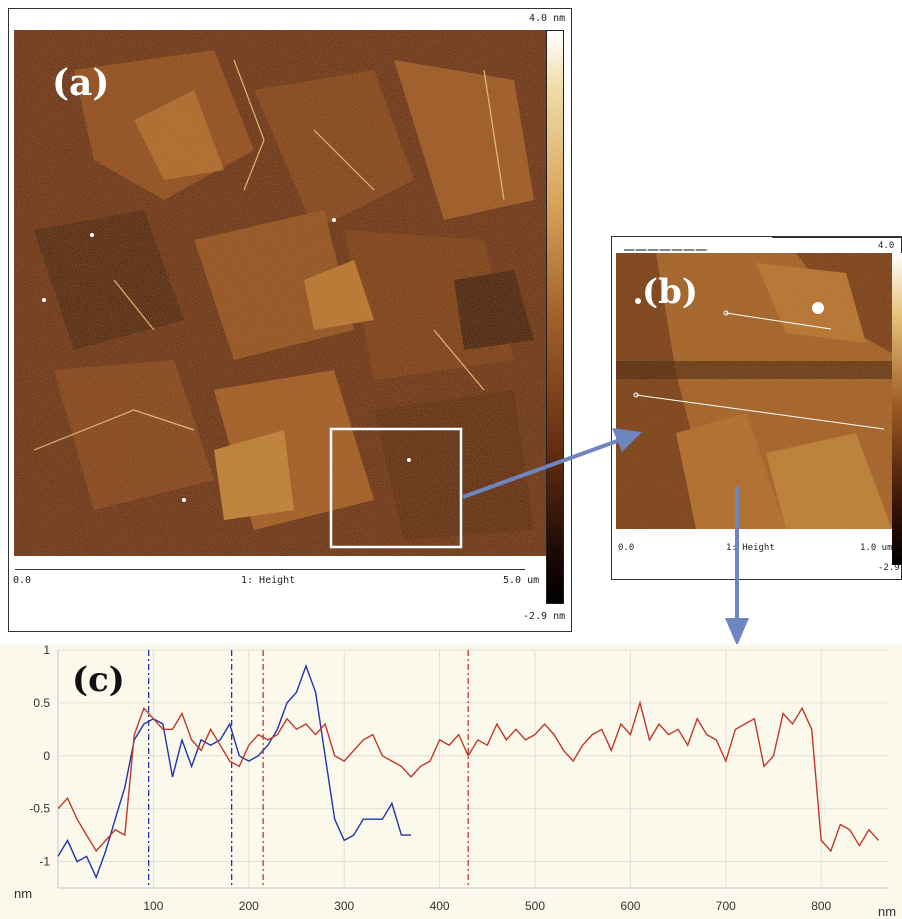 The width and height of the screenshot is (902, 919). What do you see at coordinates (547, 18) in the screenshot?
I see `panel-a-scale-max: 4.0 nm` at bounding box center [547, 18].